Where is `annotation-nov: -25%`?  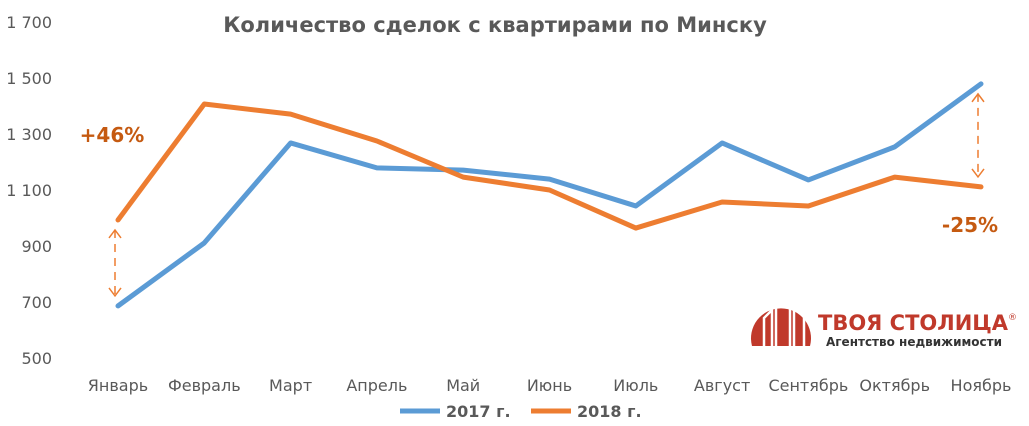 annotation-nov: -25% is located at coordinates (970, 225).